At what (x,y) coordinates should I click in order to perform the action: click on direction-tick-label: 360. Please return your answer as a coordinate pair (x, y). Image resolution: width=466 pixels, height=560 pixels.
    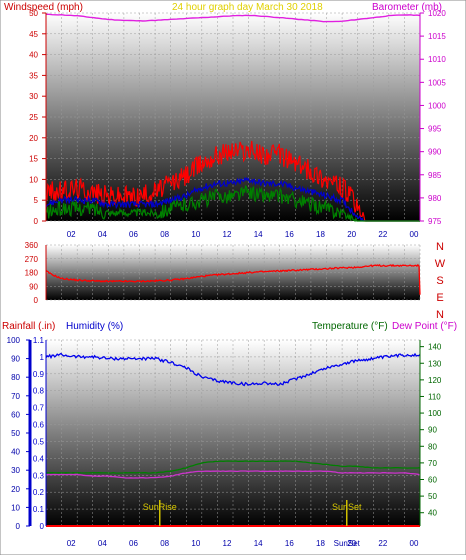
    Looking at the image, I should click on (32, 245).